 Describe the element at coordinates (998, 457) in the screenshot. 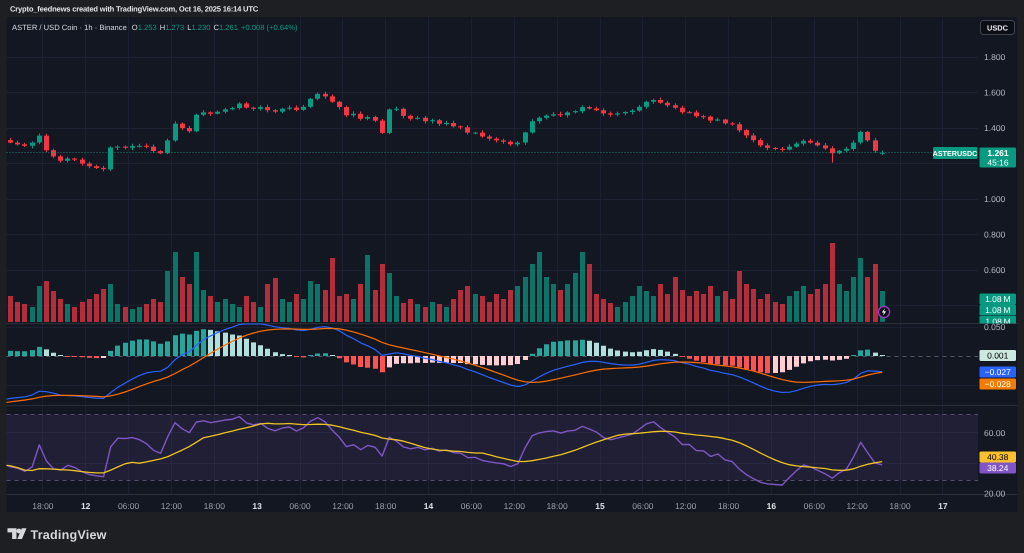

I see `svg-text: 40.38` at that location.